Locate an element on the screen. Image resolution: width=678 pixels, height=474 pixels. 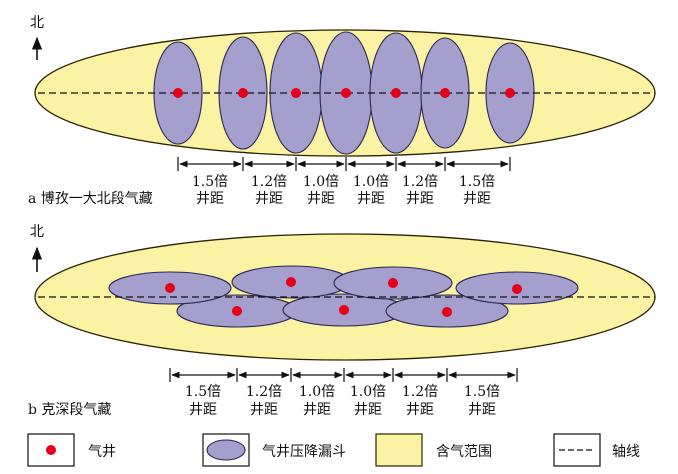
legend-well-swatch is located at coordinates (51, 450).